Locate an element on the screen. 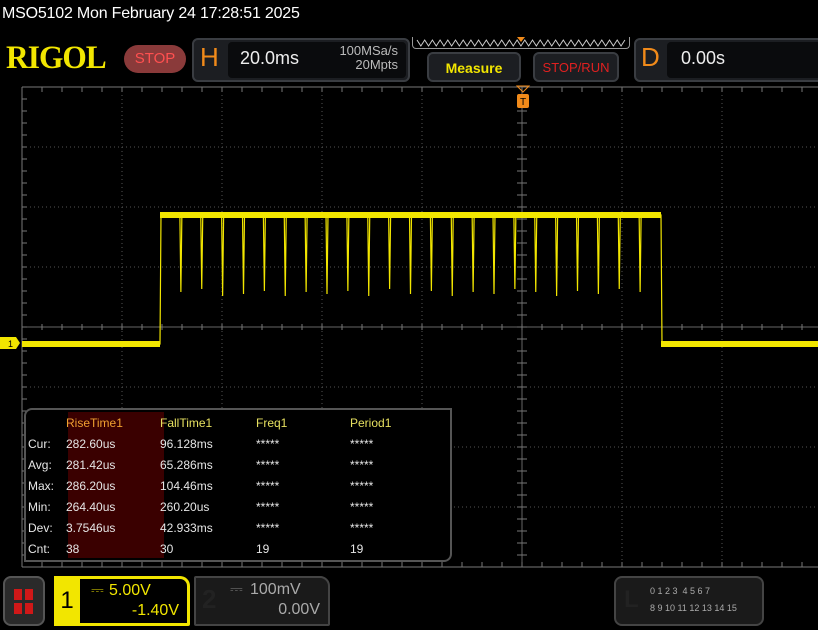  measurement-value: 281.42us is located at coordinates (91, 465).